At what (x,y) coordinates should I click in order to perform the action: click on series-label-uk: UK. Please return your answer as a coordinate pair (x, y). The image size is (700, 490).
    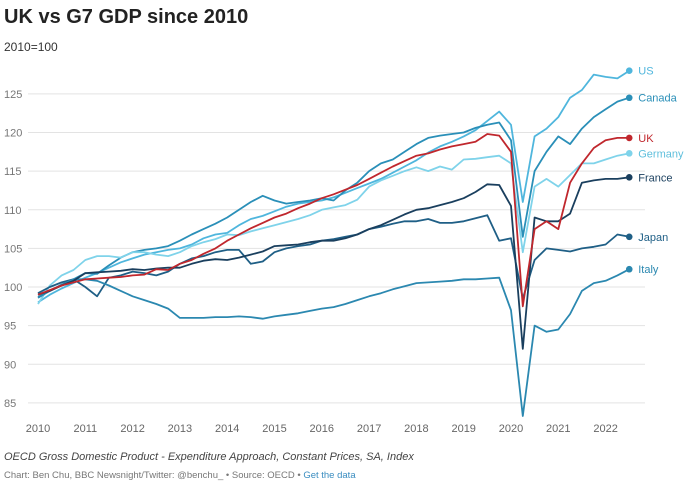
    Looking at the image, I should click on (646, 139).